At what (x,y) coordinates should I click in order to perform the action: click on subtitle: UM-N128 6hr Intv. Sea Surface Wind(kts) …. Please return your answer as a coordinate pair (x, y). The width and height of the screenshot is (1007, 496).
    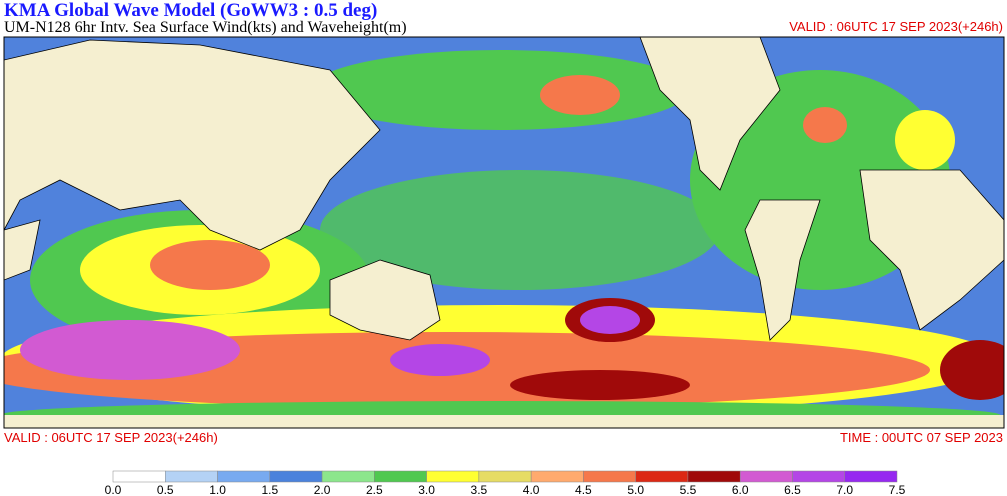
    Looking at the image, I should click on (205, 27).